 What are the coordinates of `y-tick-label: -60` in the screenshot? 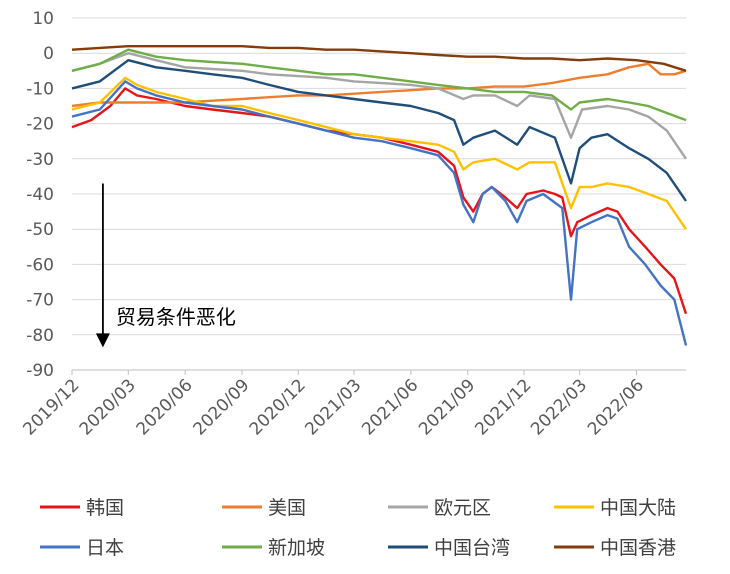 It's located at (40, 265).